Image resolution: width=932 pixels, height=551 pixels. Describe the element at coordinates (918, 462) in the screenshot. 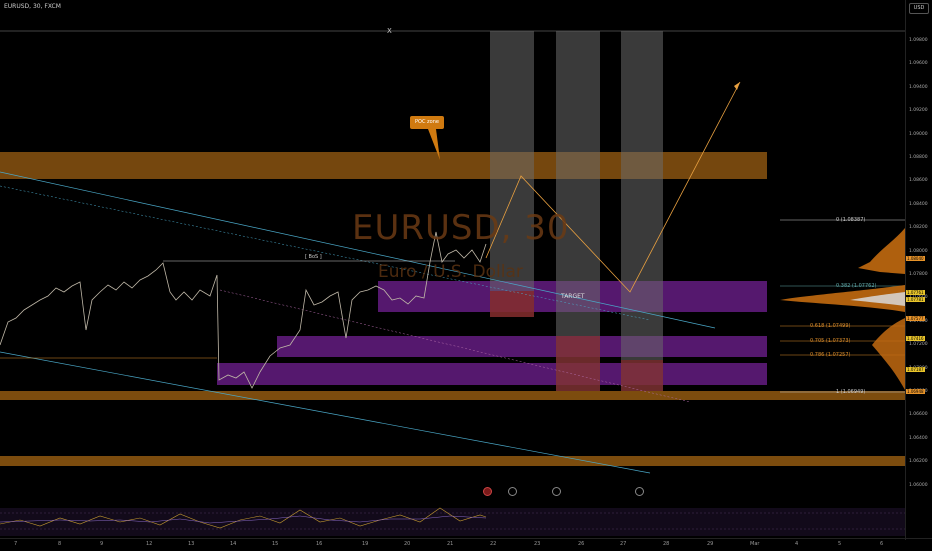

I see `price-axis-label: 1.06200` at that location.